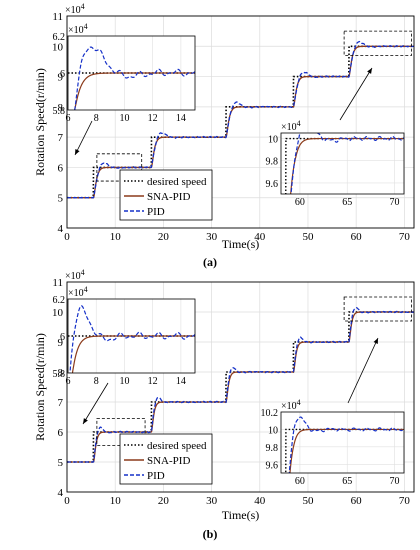 This screenshot has height=550, width=420. I want to click on y-exponent-label: ×10⁴, so click(75, 275).